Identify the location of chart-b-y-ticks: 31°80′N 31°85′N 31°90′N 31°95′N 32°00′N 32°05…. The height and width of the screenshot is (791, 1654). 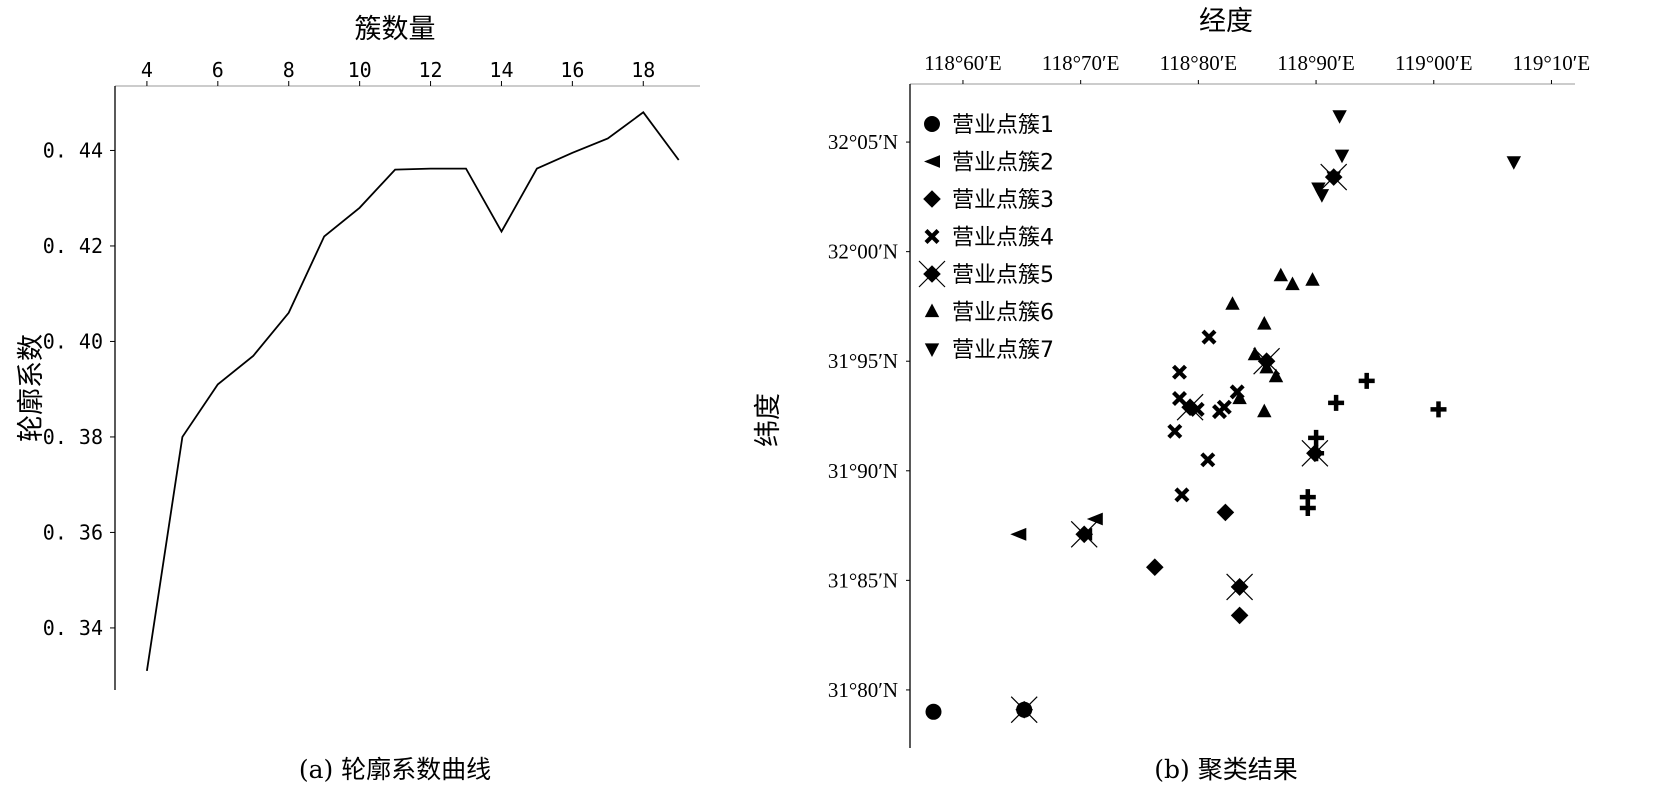
(869, 416).